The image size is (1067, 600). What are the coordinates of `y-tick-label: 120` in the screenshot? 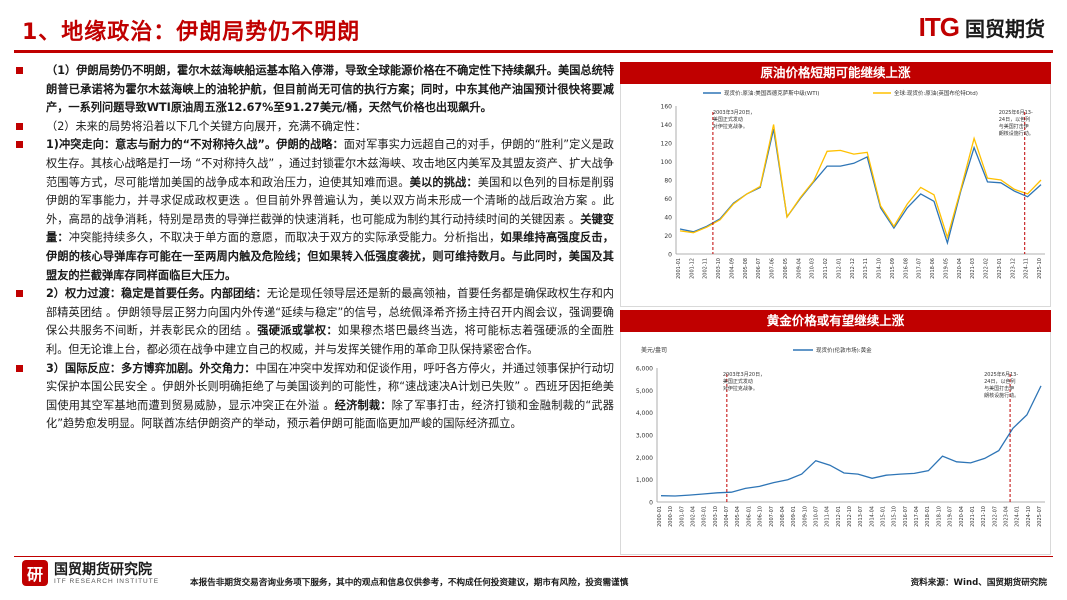 It's located at (667, 144).